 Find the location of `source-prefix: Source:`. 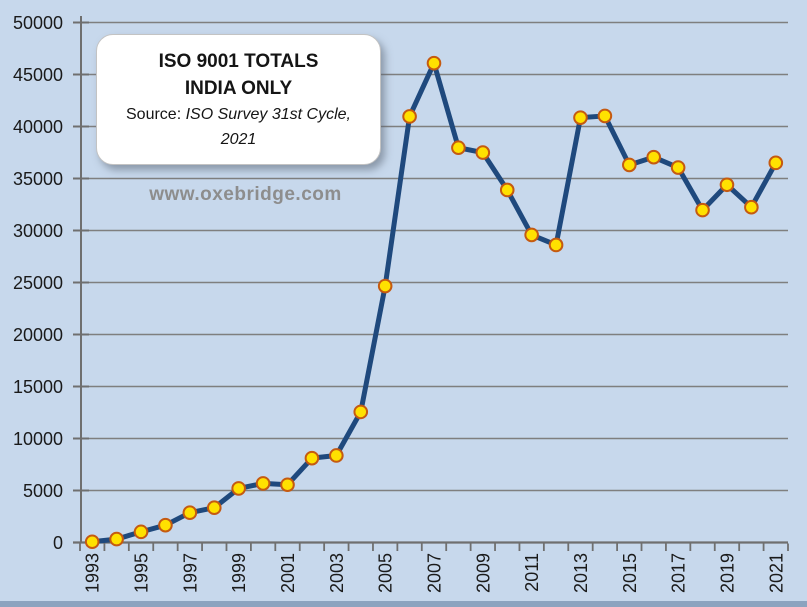

source-prefix: Source: is located at coordinates (156, 114).